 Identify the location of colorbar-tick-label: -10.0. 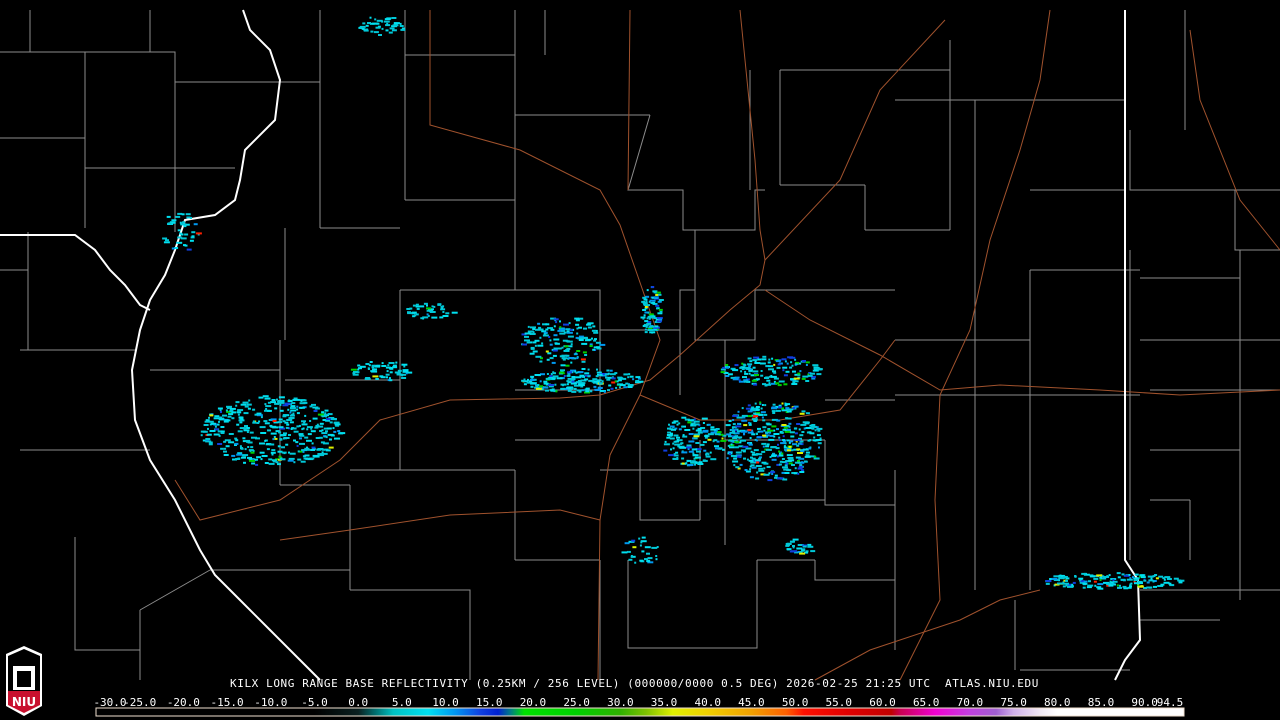
(271, 702).